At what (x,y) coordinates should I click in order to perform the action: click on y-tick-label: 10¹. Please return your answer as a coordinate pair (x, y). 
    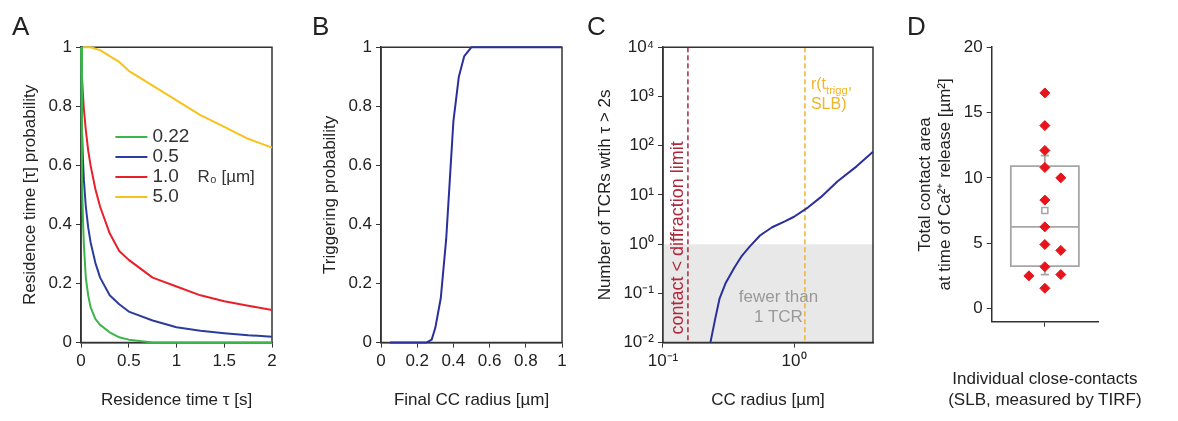
    Looking at the image, I should click on (642, 194).